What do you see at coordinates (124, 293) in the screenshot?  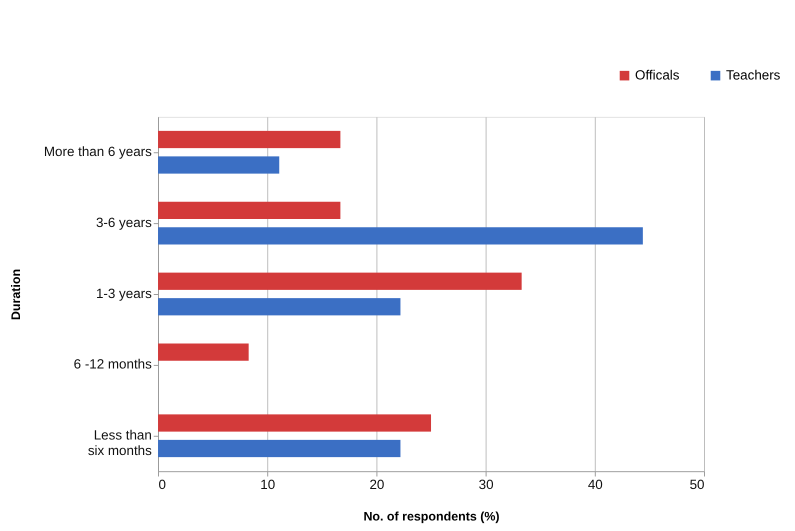 I see `y-tick-label: 1-3 years` at bounding box center [124, 293].